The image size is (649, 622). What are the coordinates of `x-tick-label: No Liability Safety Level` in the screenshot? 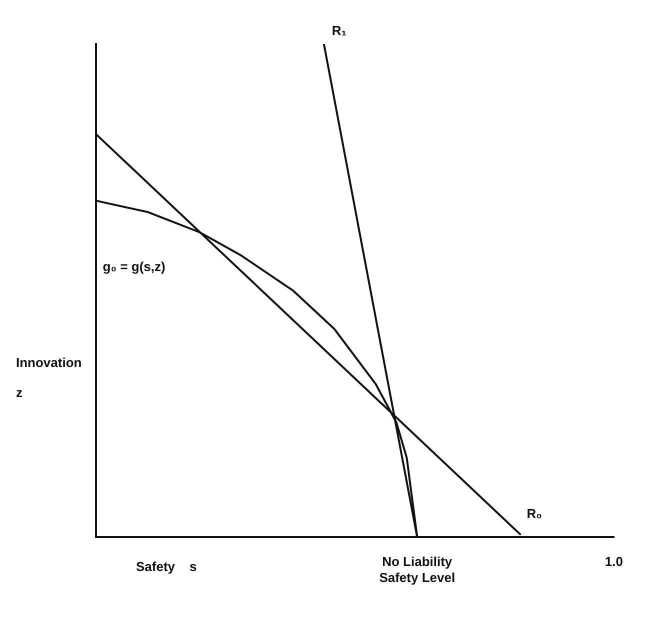 It's located at (417, 569).